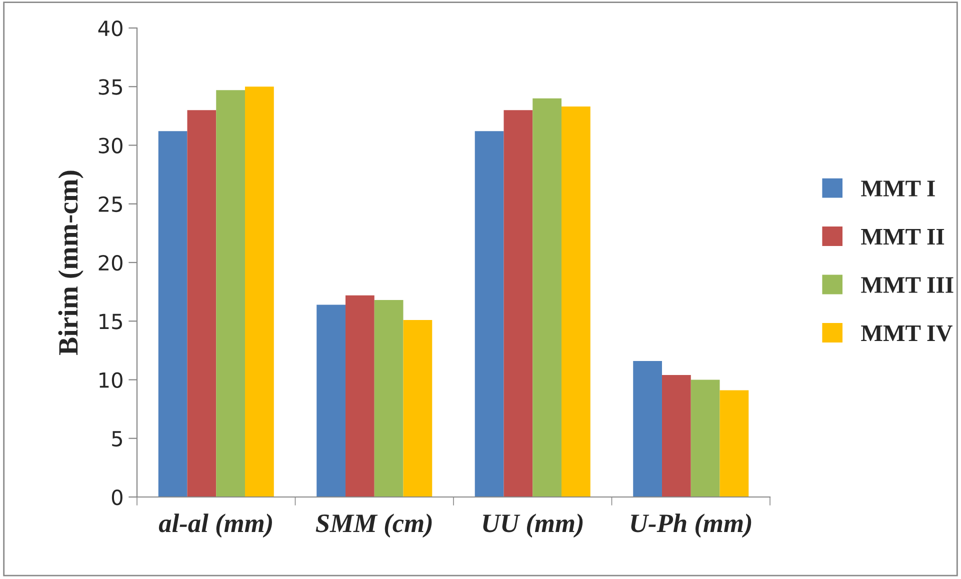  What do you see at coordinates (110, 262) in the screenshot?
I see `y-tick-label: 20` at bounding box center [110, 262].